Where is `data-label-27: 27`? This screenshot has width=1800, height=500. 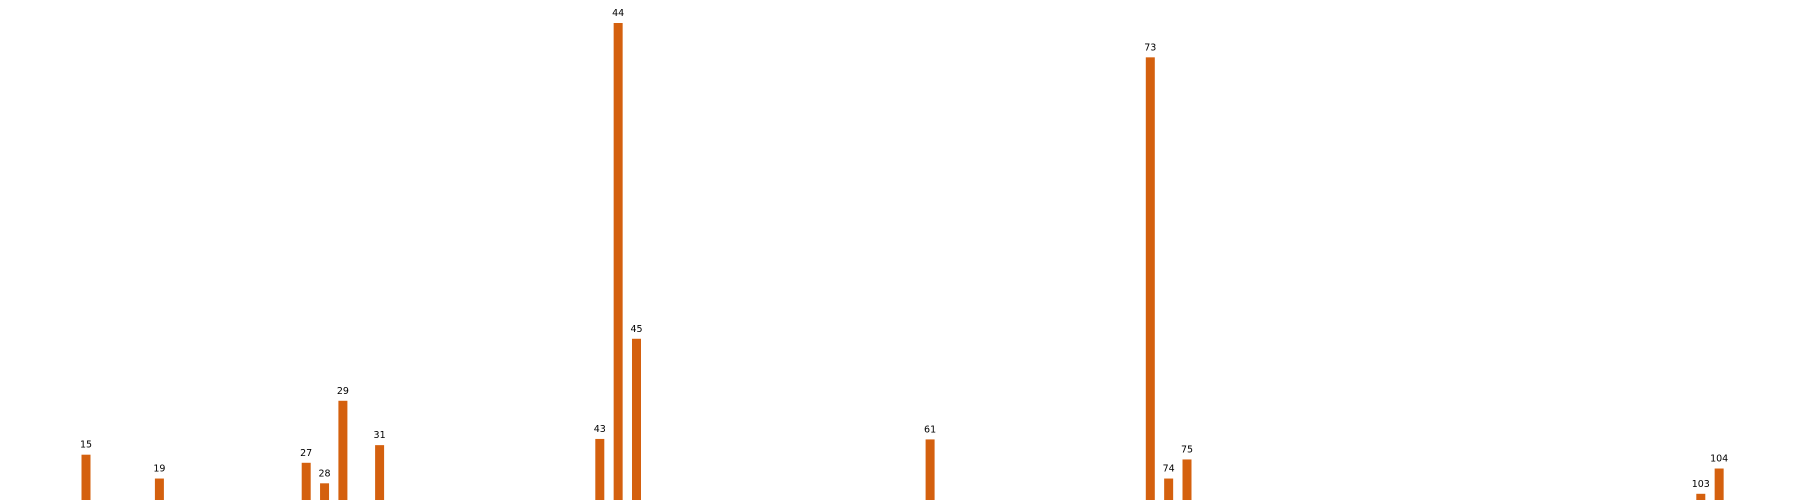
data-label-27: 27 is located at coordinates (306, 453).